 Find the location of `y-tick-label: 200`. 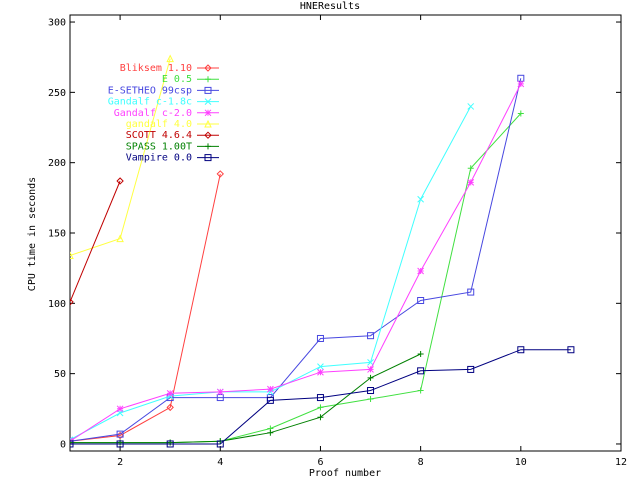

y-tick-label: 200 is located at coordinates (57, 163).